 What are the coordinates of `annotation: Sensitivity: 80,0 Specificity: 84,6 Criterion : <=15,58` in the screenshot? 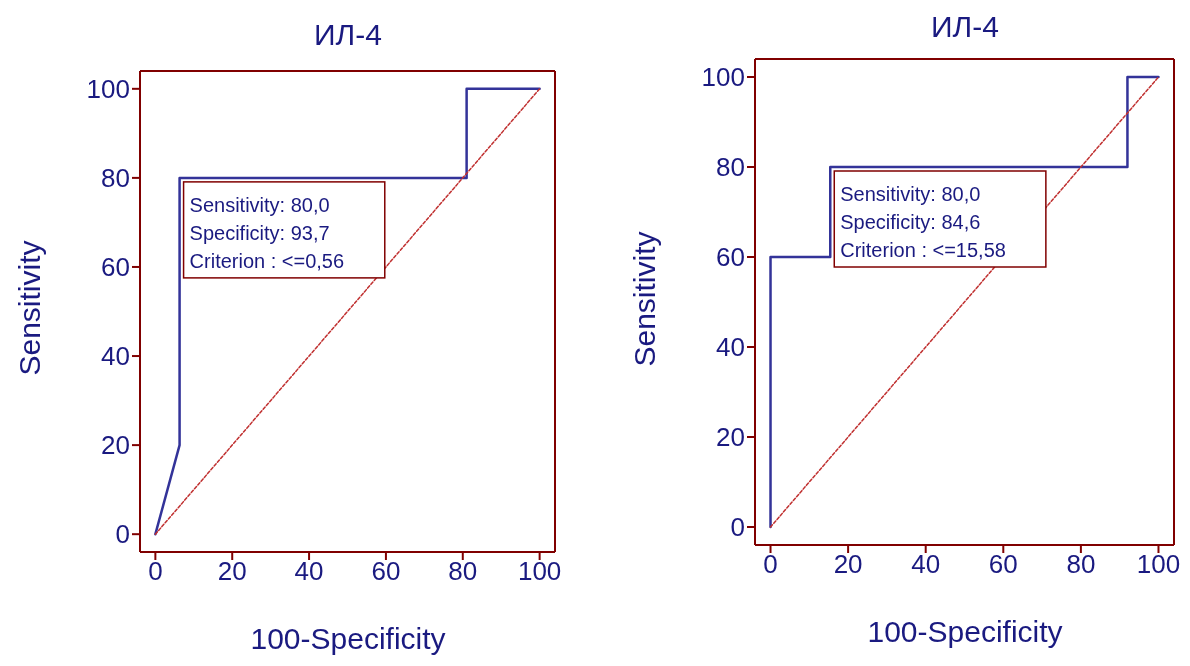 It's located at (923, 222).